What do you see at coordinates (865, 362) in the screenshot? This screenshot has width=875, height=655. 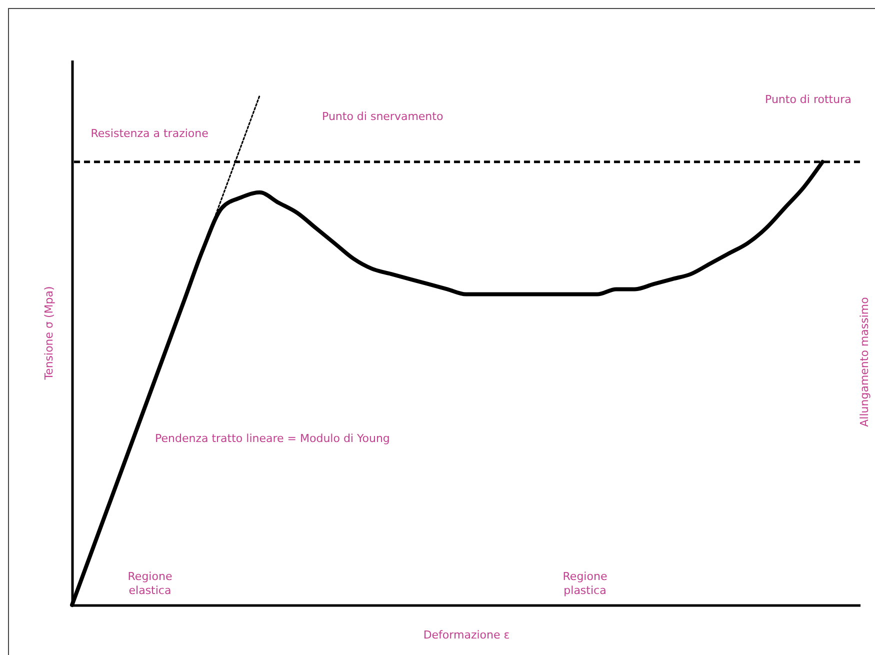 I see `annotation: Allungamento massimo` at bounding box center [865, 362].